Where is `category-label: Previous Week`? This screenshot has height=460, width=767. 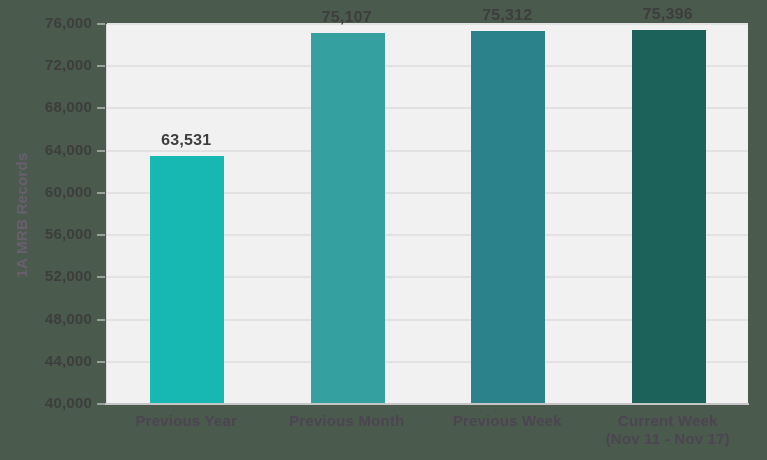 category-label: Previous Week is located at coordinates (507, 422).